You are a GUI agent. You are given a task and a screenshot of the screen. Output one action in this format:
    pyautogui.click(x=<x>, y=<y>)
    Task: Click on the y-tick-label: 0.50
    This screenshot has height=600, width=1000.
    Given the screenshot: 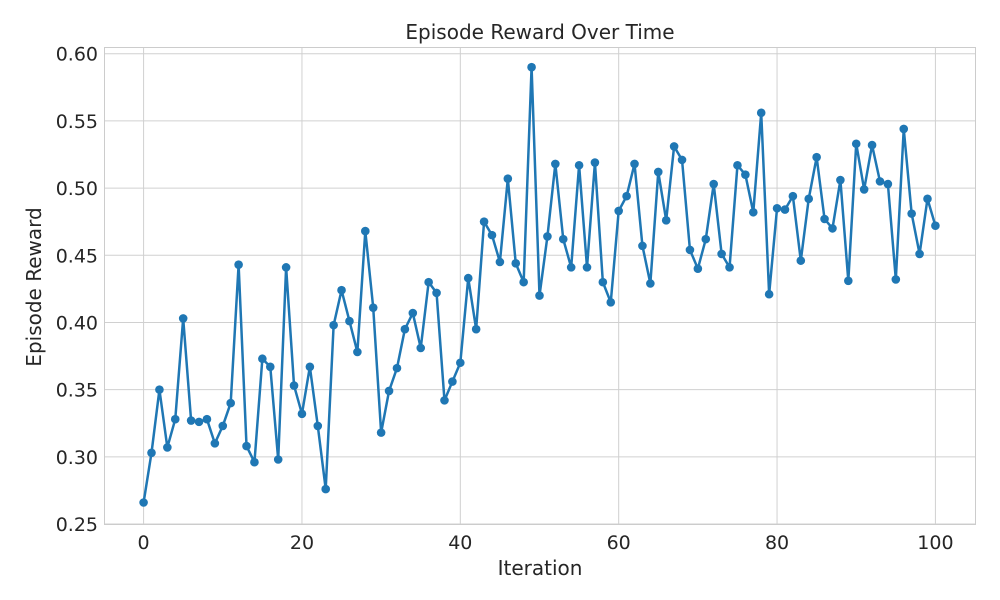 What is the action you would take?
    pyautogui.click(x=77, y=189)
    